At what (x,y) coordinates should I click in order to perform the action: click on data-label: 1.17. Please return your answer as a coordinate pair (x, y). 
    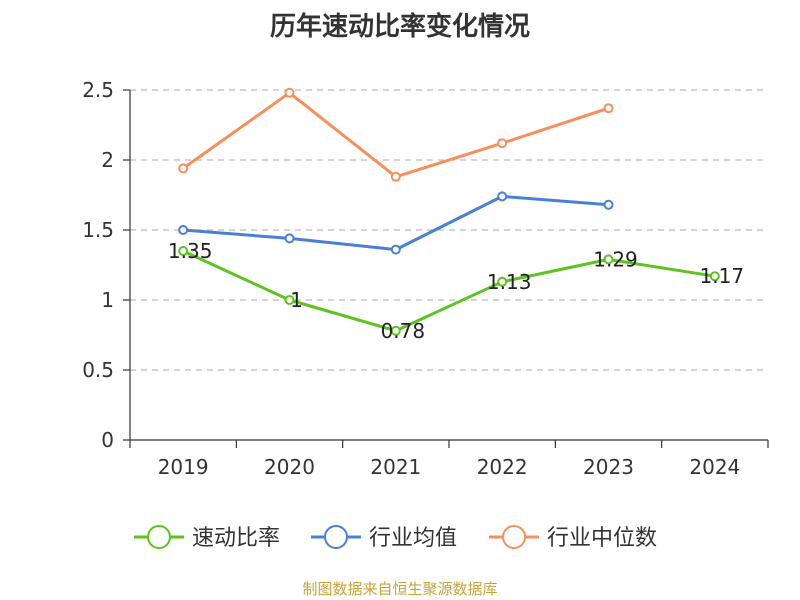
    Looking at the image, I should click on (722, 276).